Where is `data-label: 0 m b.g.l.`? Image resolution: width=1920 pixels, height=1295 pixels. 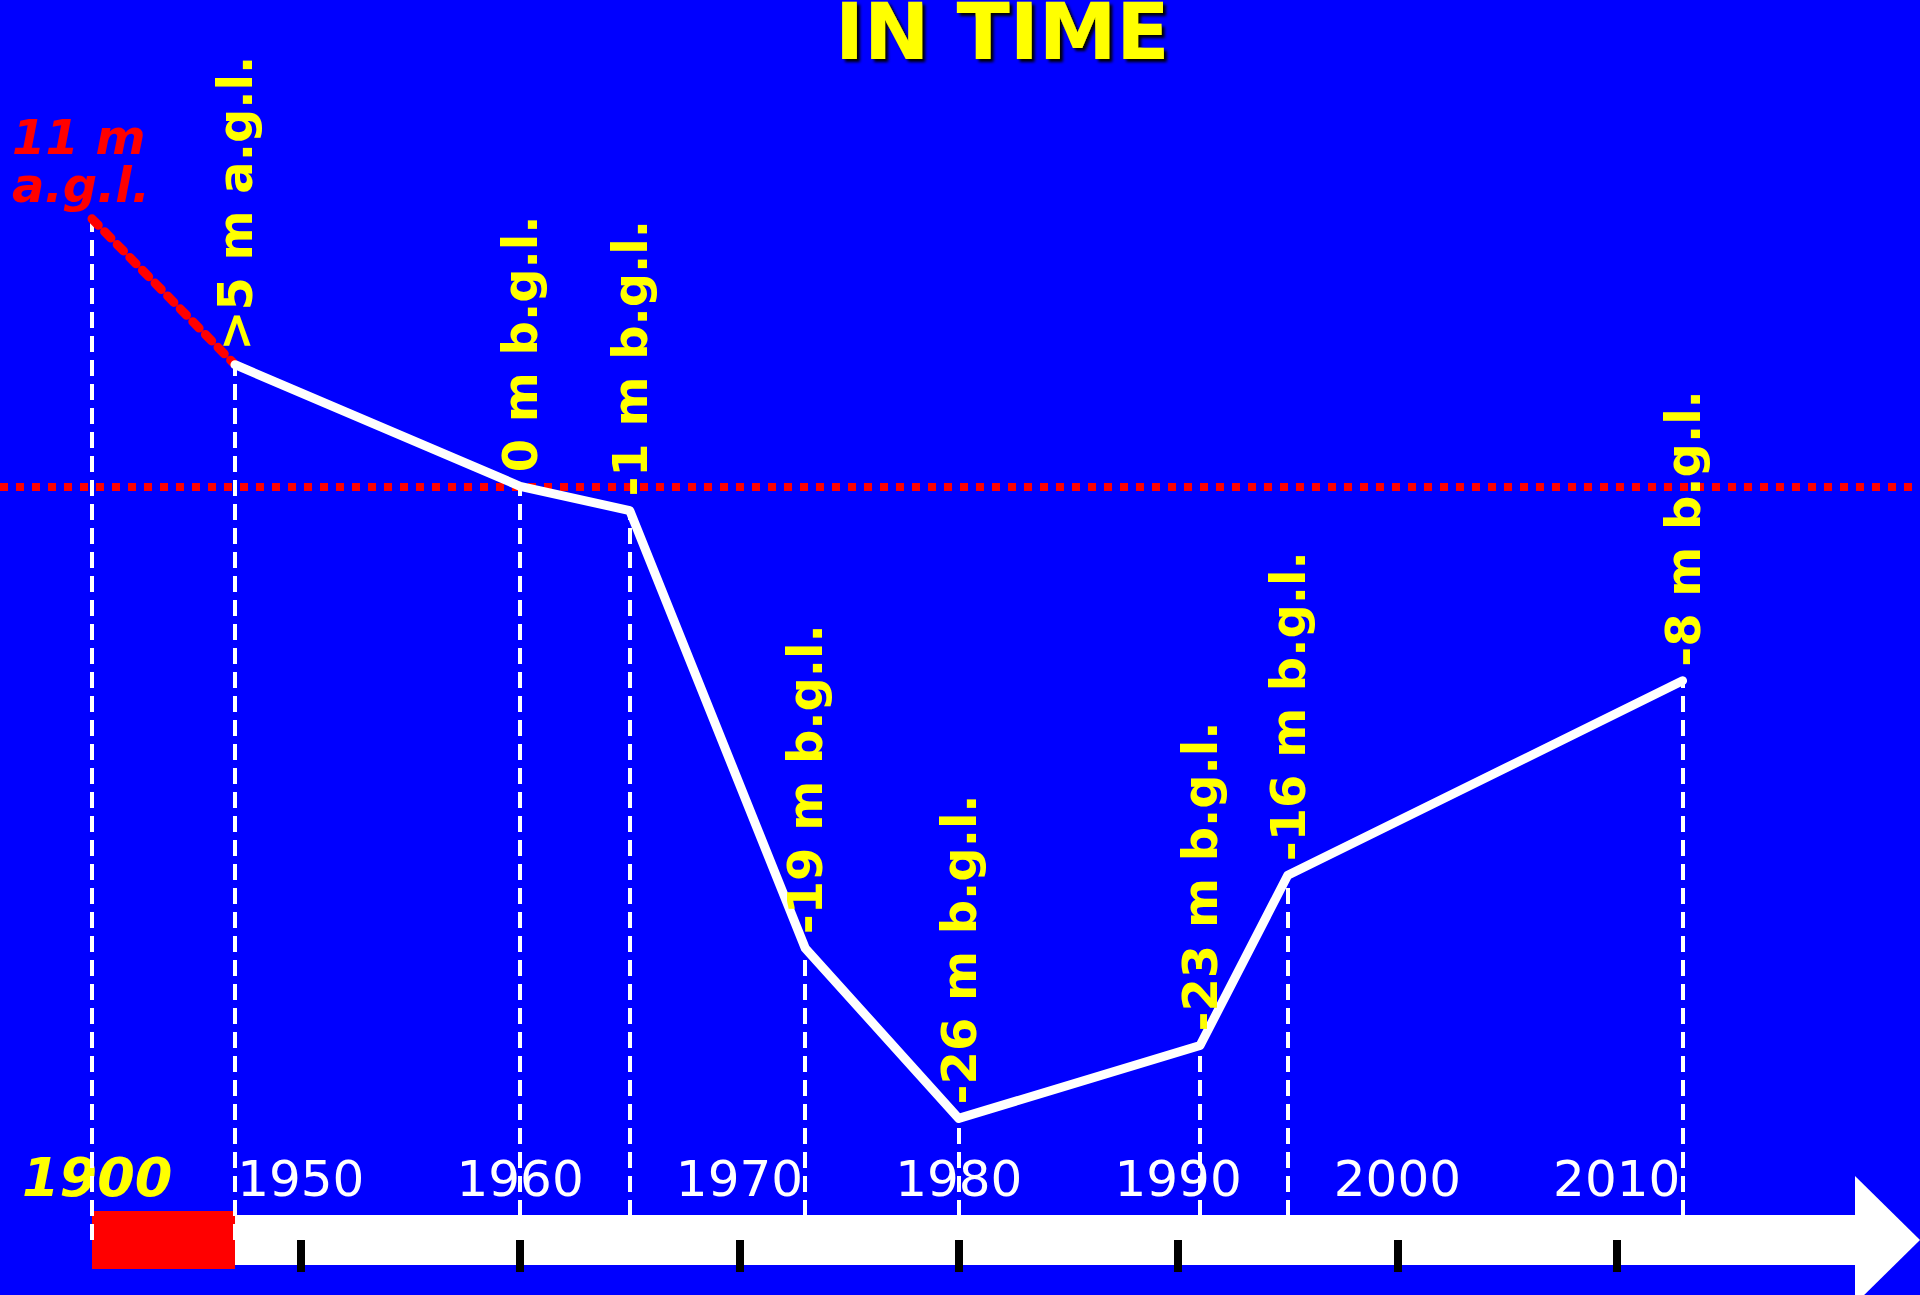
data-label: 0 m b.g.l. is located at coordinates (520, 344).